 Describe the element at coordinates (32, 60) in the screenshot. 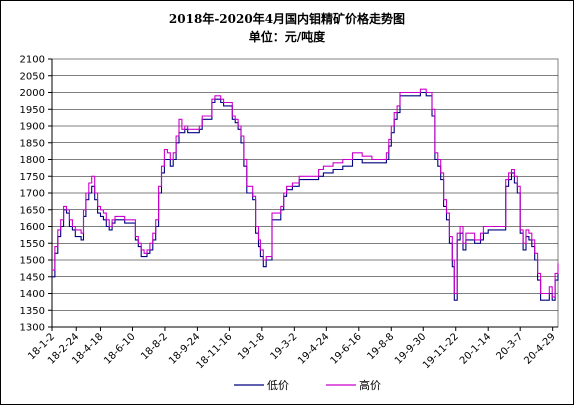

I see `y-tick-label: 2100` at that location.